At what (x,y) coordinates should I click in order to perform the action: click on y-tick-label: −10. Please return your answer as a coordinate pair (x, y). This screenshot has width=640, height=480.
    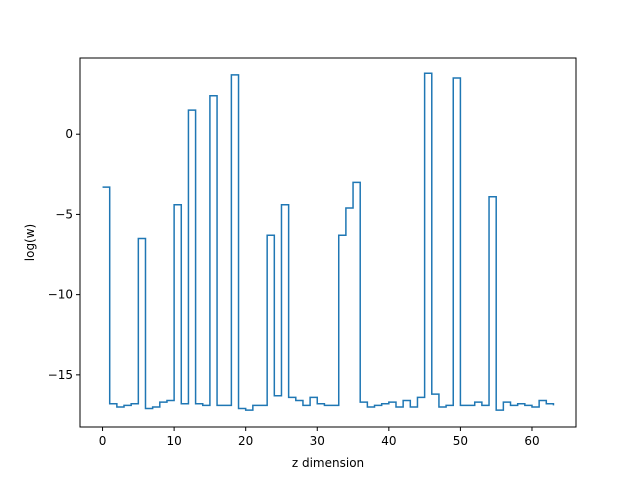
    Looking at the image, I should click on (60, 295).